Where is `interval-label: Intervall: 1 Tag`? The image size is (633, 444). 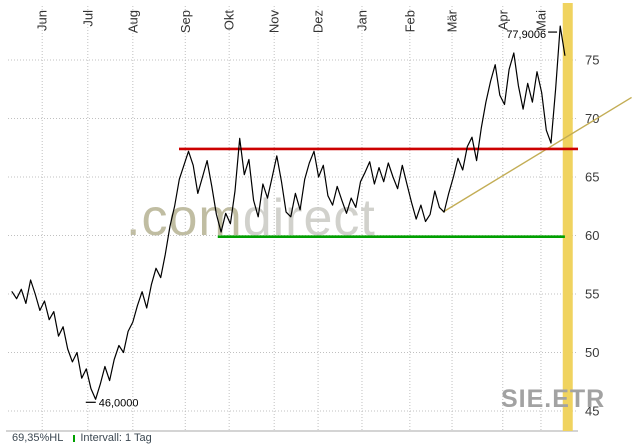 interval-label: Intervall: 1 Tag is located at coordinates (116, 438).